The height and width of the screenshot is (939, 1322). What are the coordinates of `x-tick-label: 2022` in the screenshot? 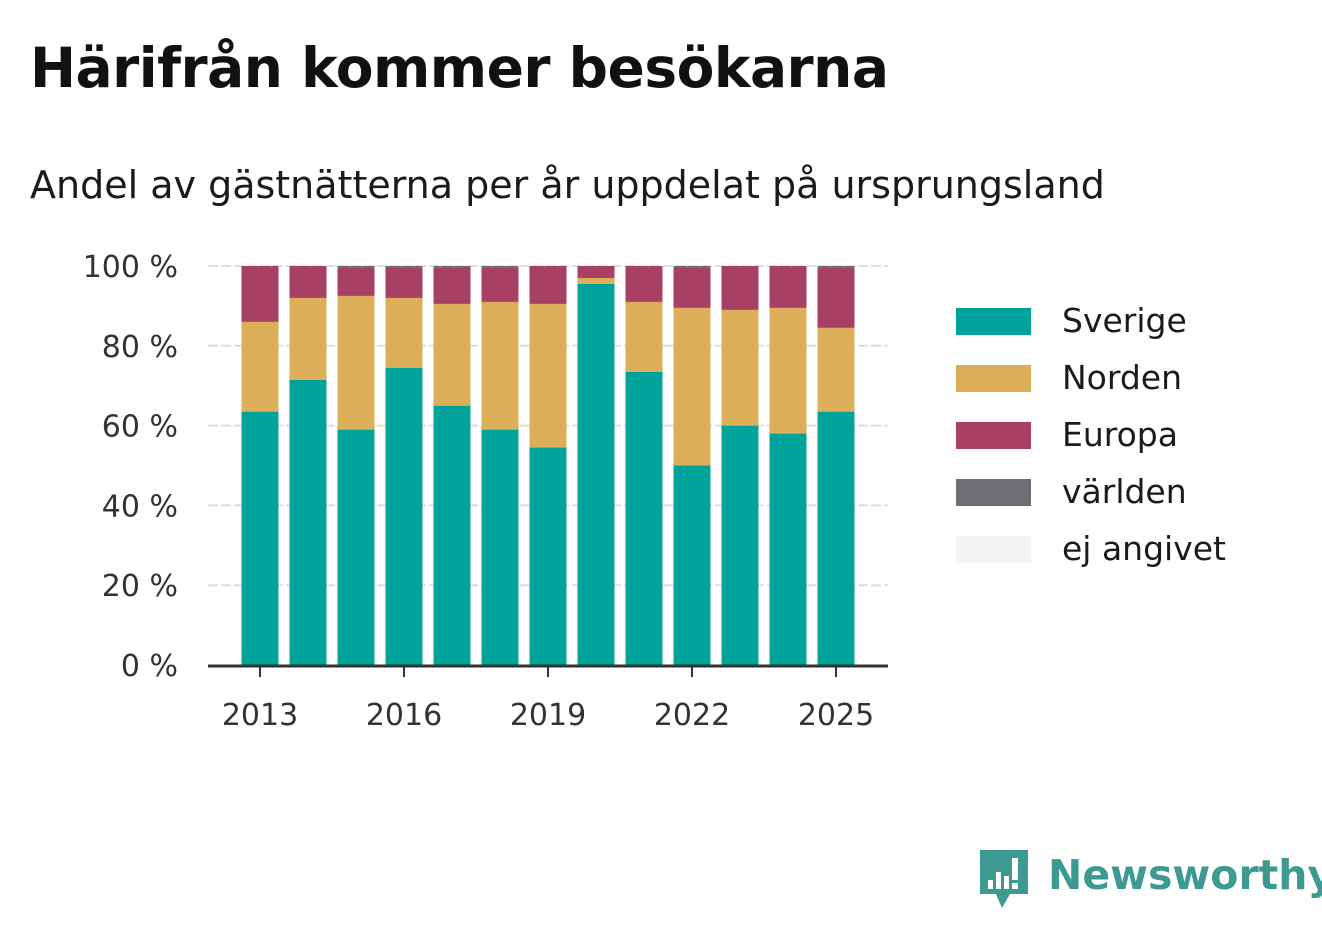 It's located at (692, 715).